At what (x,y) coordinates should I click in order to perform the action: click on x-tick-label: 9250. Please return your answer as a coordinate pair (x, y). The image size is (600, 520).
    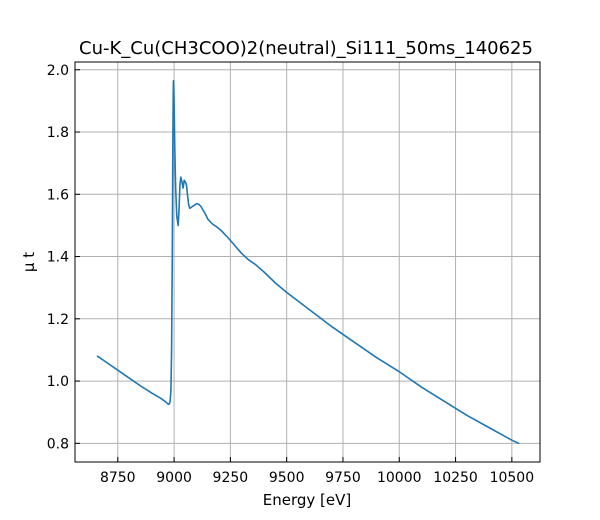
    Looking at the image, I should click on (231, 478).